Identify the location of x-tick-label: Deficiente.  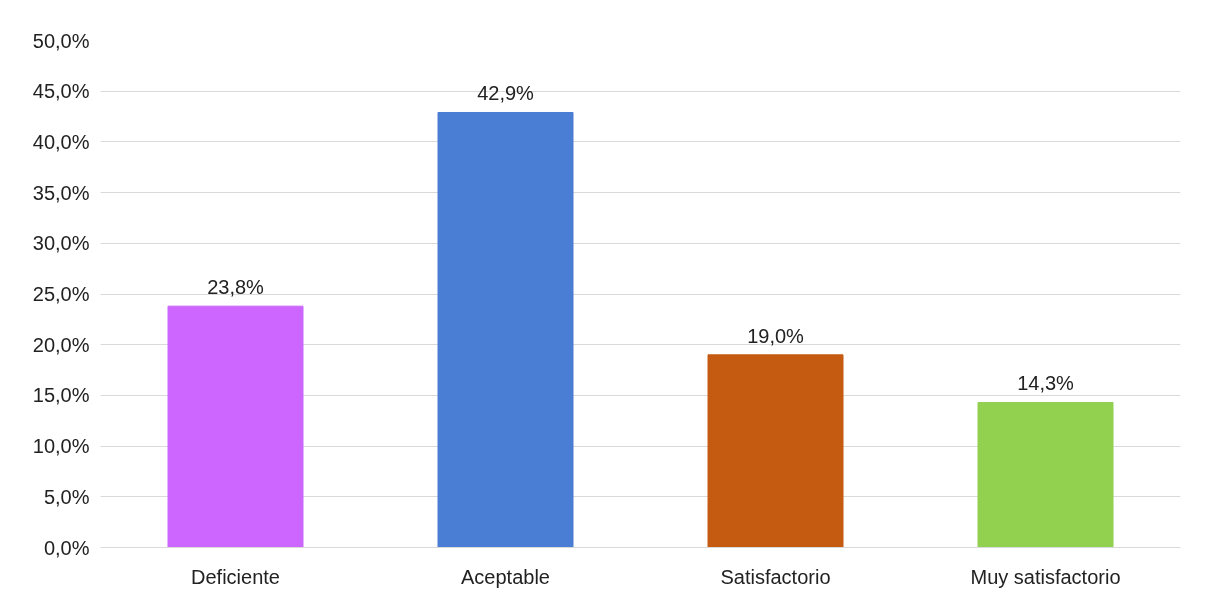
(235, 576).